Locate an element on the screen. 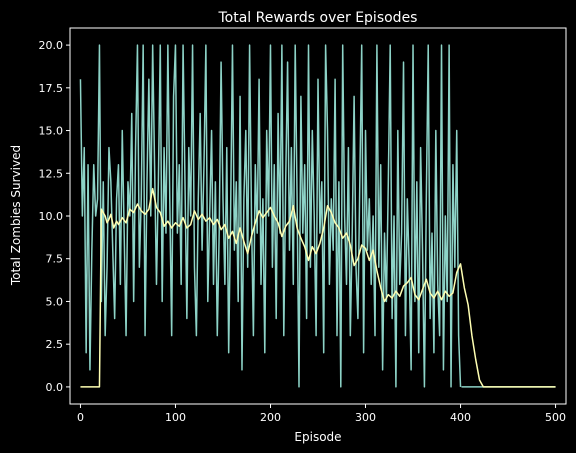 The image size is (576, 453). y-tick-label: 12.5 is located at coordinates (51, 173).